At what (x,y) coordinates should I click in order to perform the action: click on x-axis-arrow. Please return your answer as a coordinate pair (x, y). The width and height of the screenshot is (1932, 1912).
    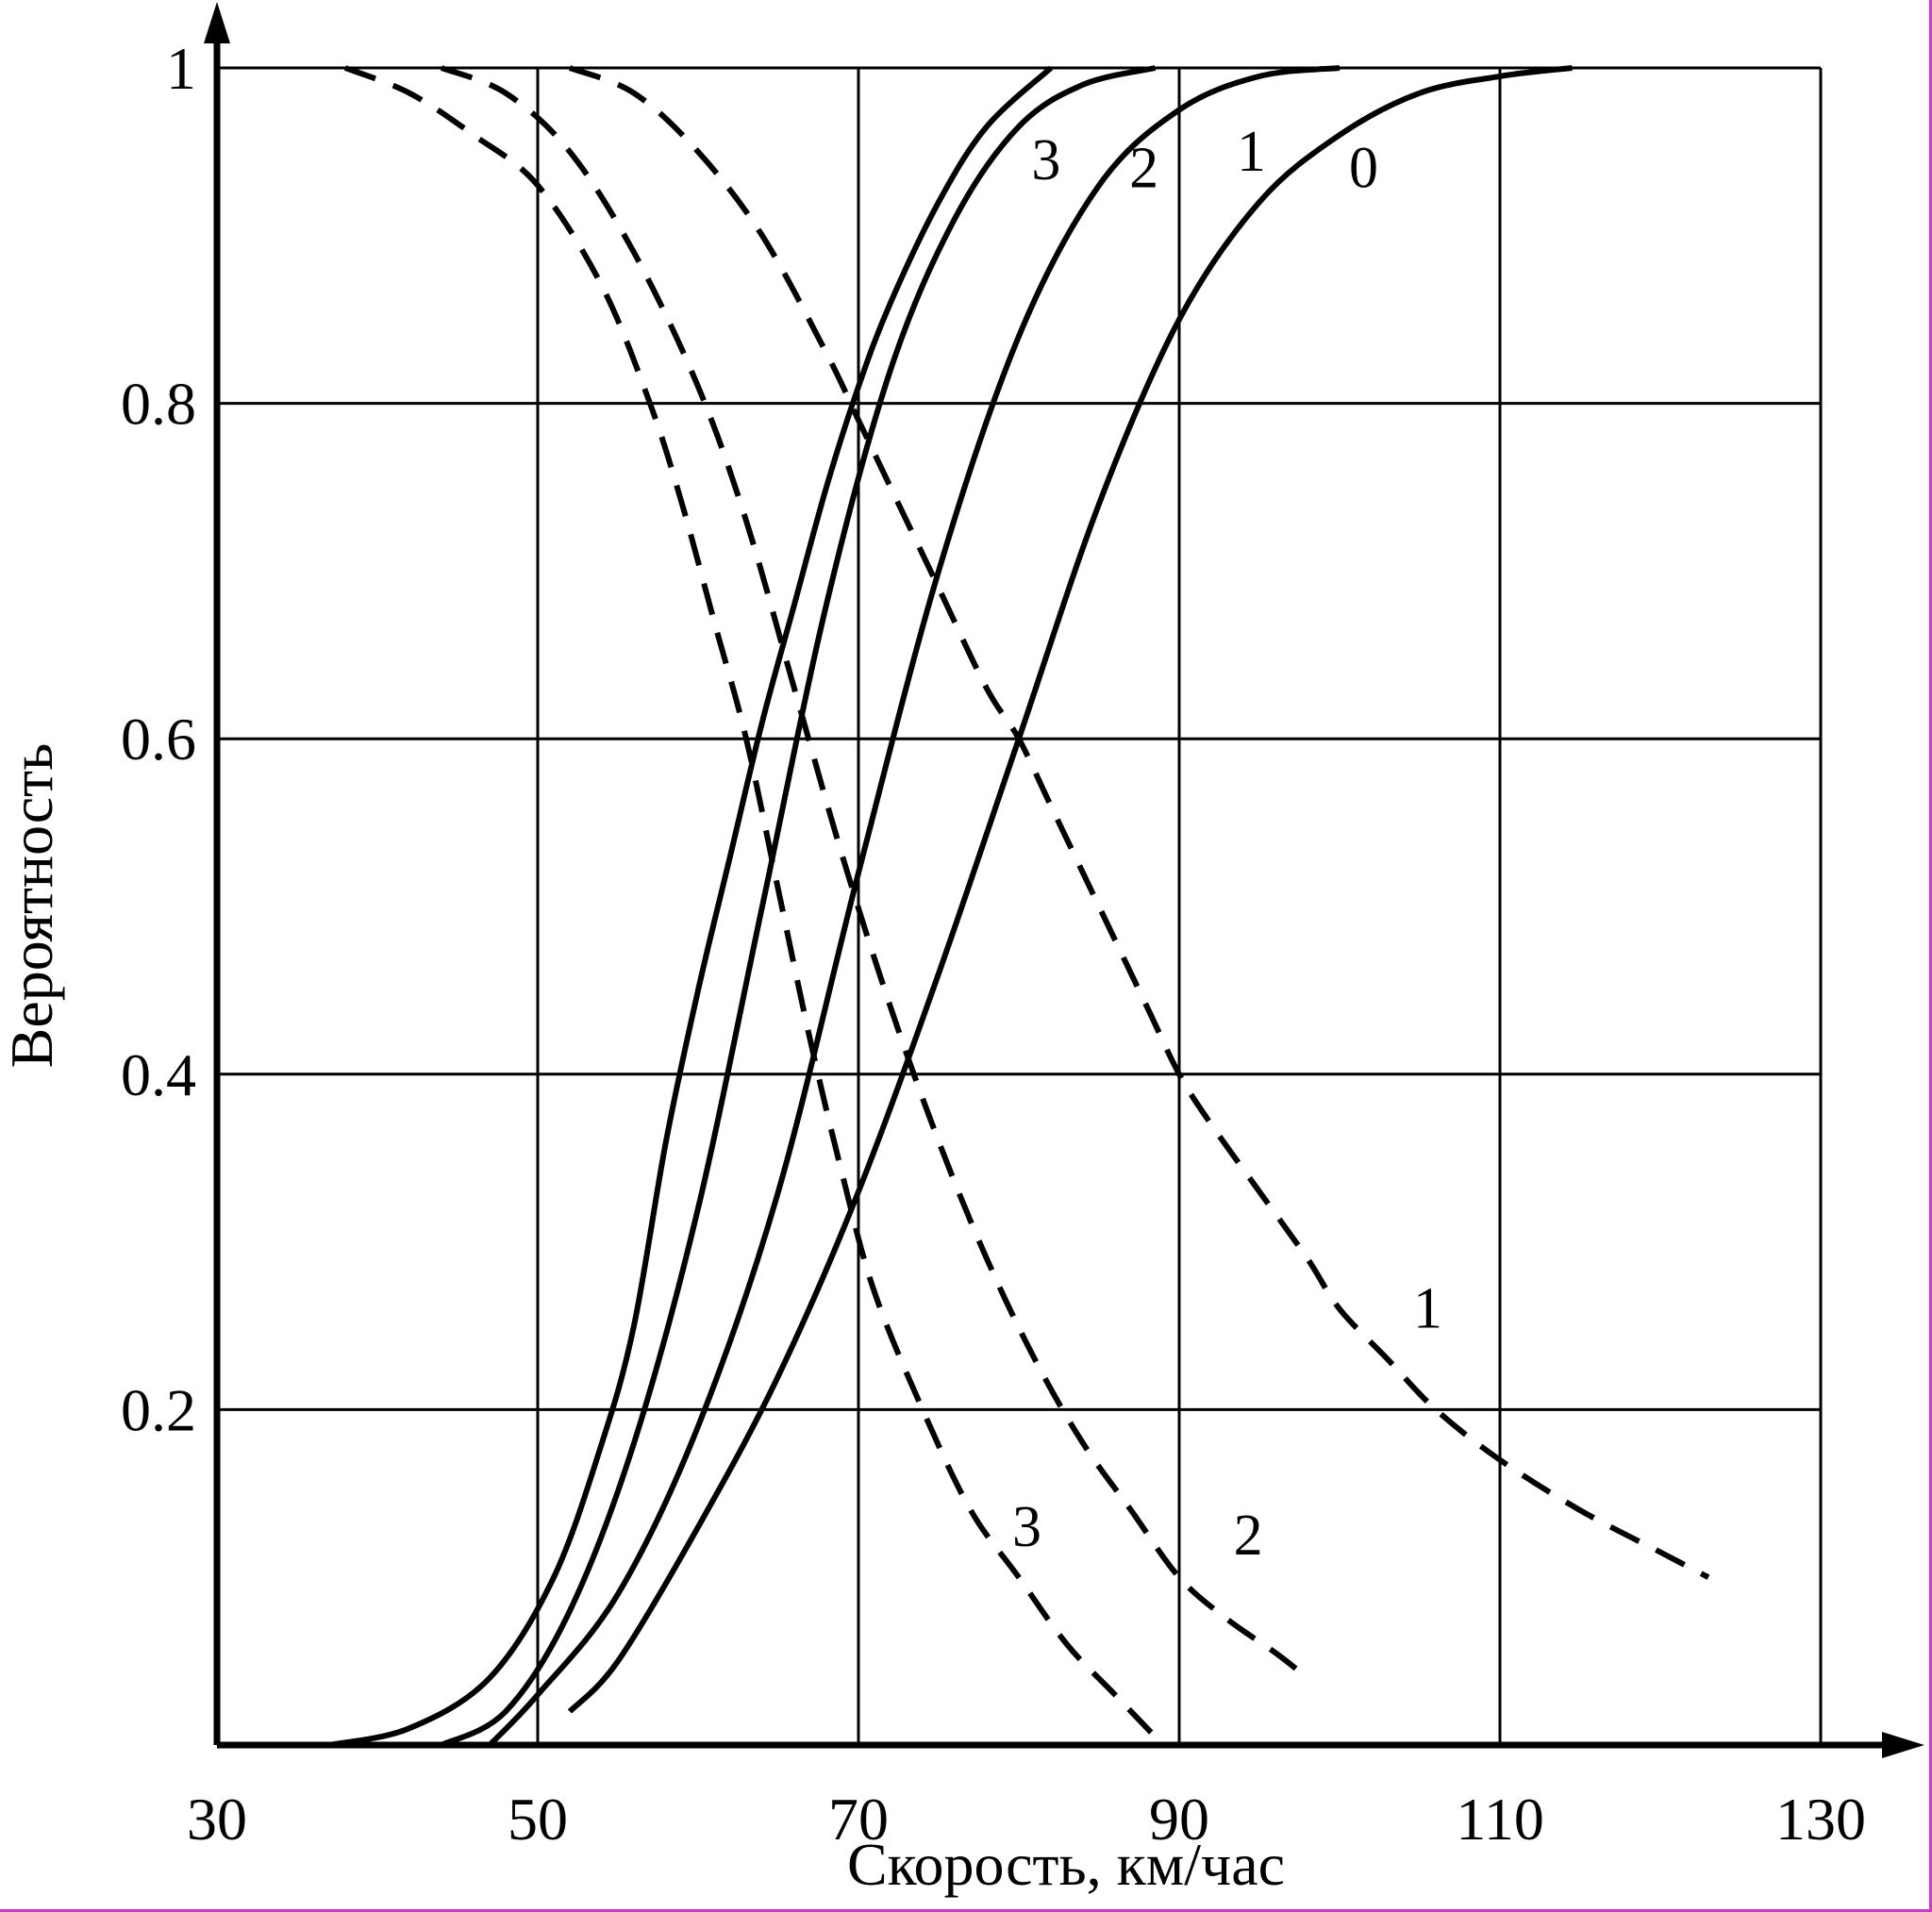
    Looking at the image, I should click on (1903, 1745).